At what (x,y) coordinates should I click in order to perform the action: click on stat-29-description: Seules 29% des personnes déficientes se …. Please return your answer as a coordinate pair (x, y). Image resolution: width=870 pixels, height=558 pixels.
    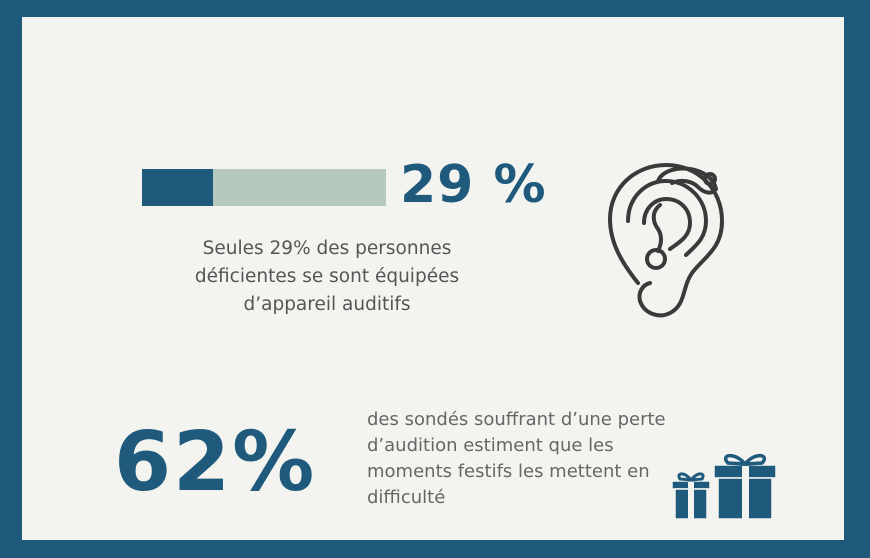
    Looking at the image, I should click on (327, 276).